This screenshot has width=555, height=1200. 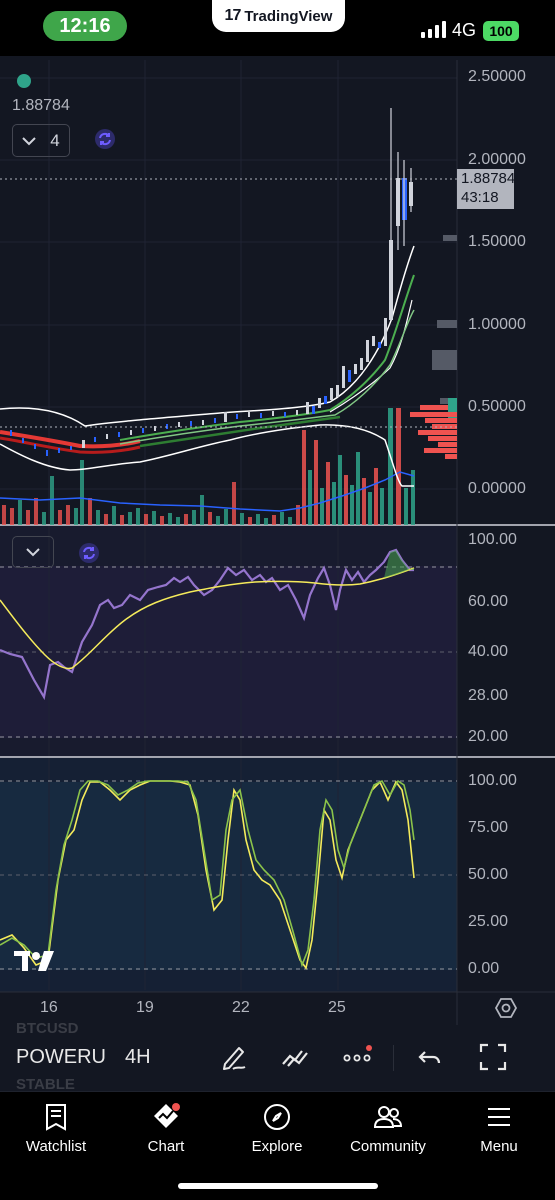 I want to click on rsi-ma-line, so click(x=207, y=618).